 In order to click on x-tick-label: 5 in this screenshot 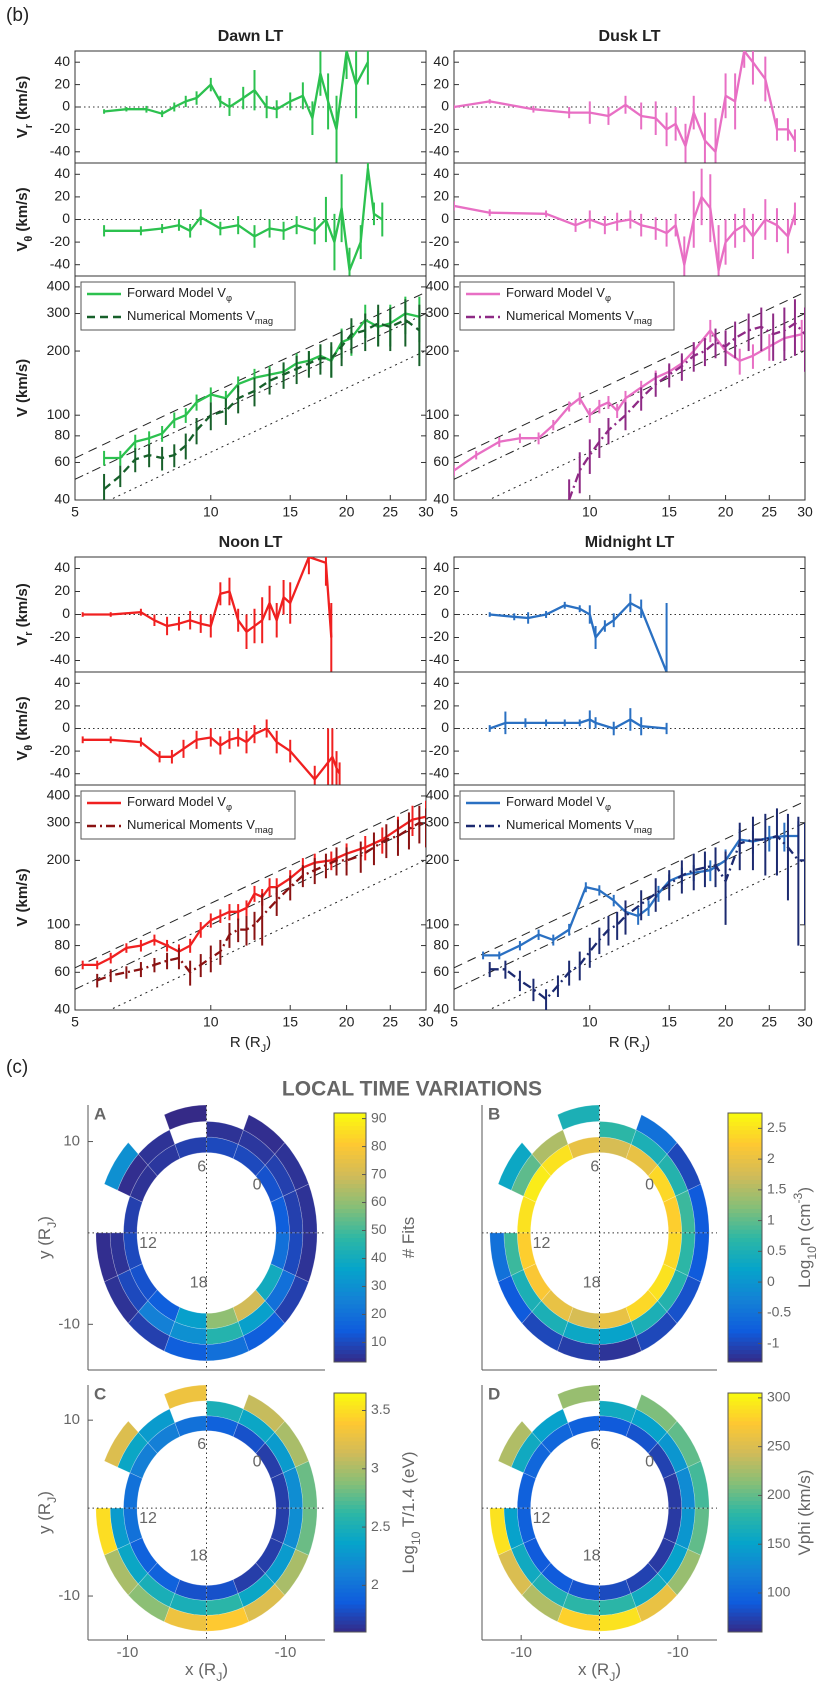, I will do `click(75, 512)`.